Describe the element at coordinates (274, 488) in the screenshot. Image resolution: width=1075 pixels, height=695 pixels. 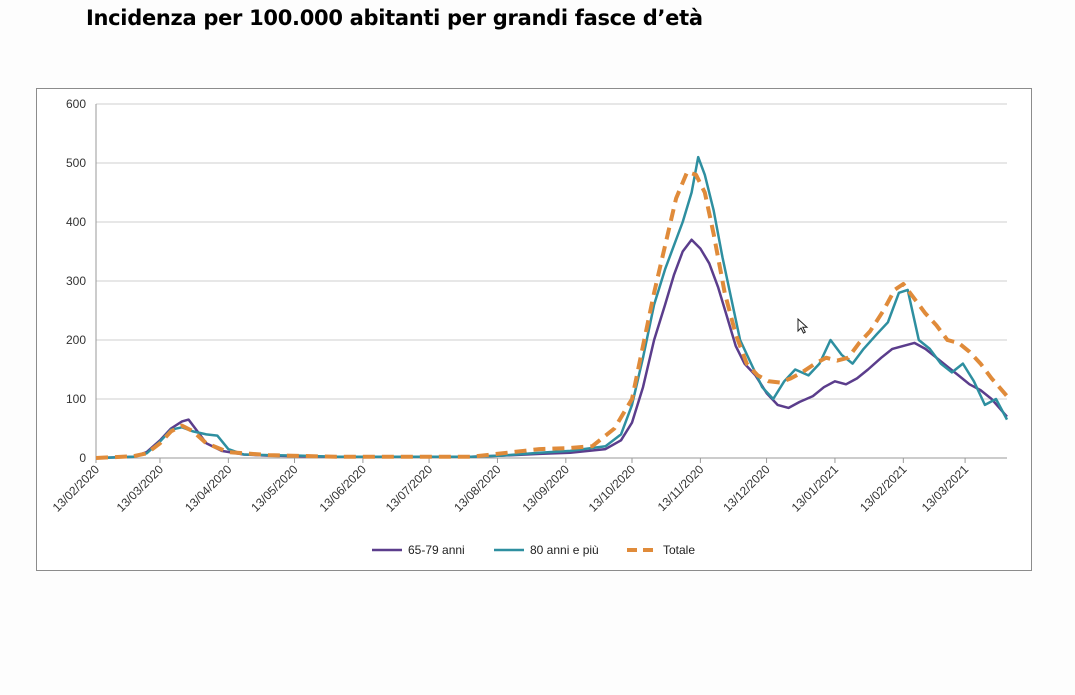
I see `x-tick-label: 13/05/2020` at that location.